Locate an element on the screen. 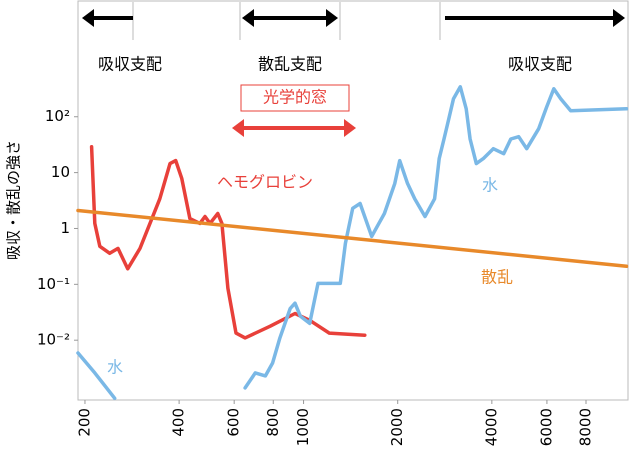  y-tick-label: 10⁻¹ is located at coordinates (53, 284).